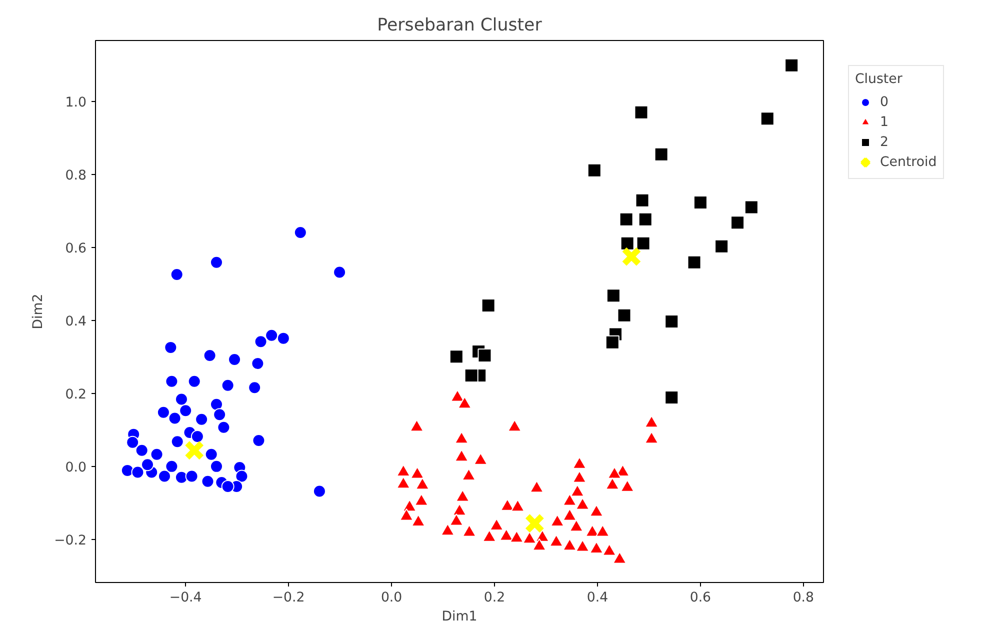 This screenshot has width=995, height=630. Describe the element at coordinates (803, 598) in the screenshot. I see `x-tick-label: 0.8` at that location.